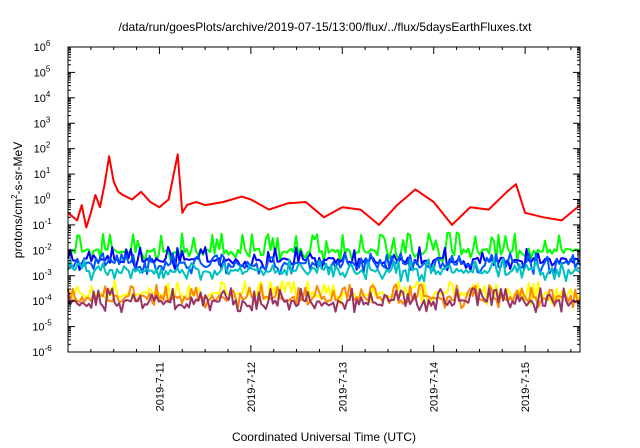 This screenshot has height=448, width=640. Describe the element at coordinates (42, 199) in the screenshot. I see `y-tick-label: 10⁰` at that location.